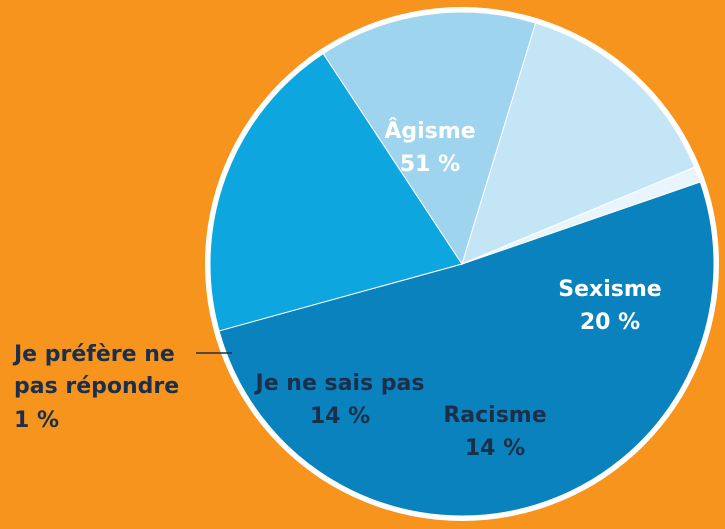 The width and height of the screenshot is (725, 529). I want to click on slice-label: Je préfère ne pas répondre, so click(95, 370).